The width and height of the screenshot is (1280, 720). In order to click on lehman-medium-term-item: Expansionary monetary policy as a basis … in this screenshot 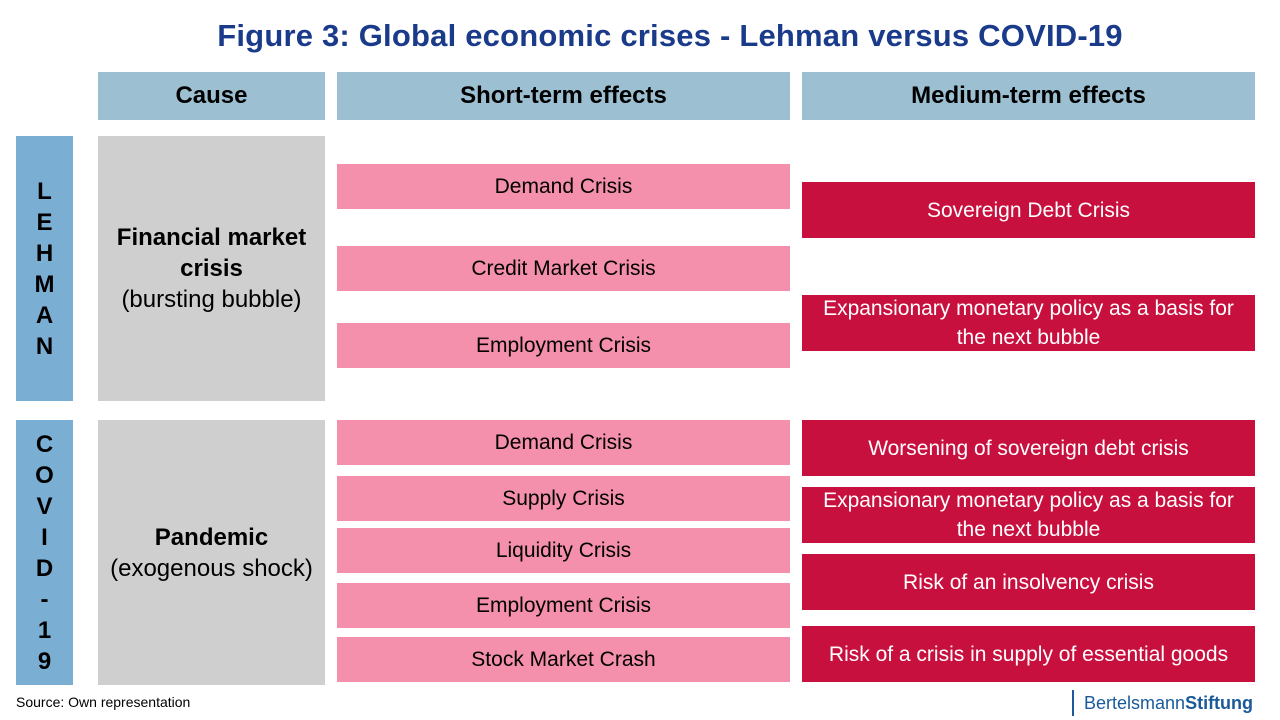, I will do `click(1028, 323)`.